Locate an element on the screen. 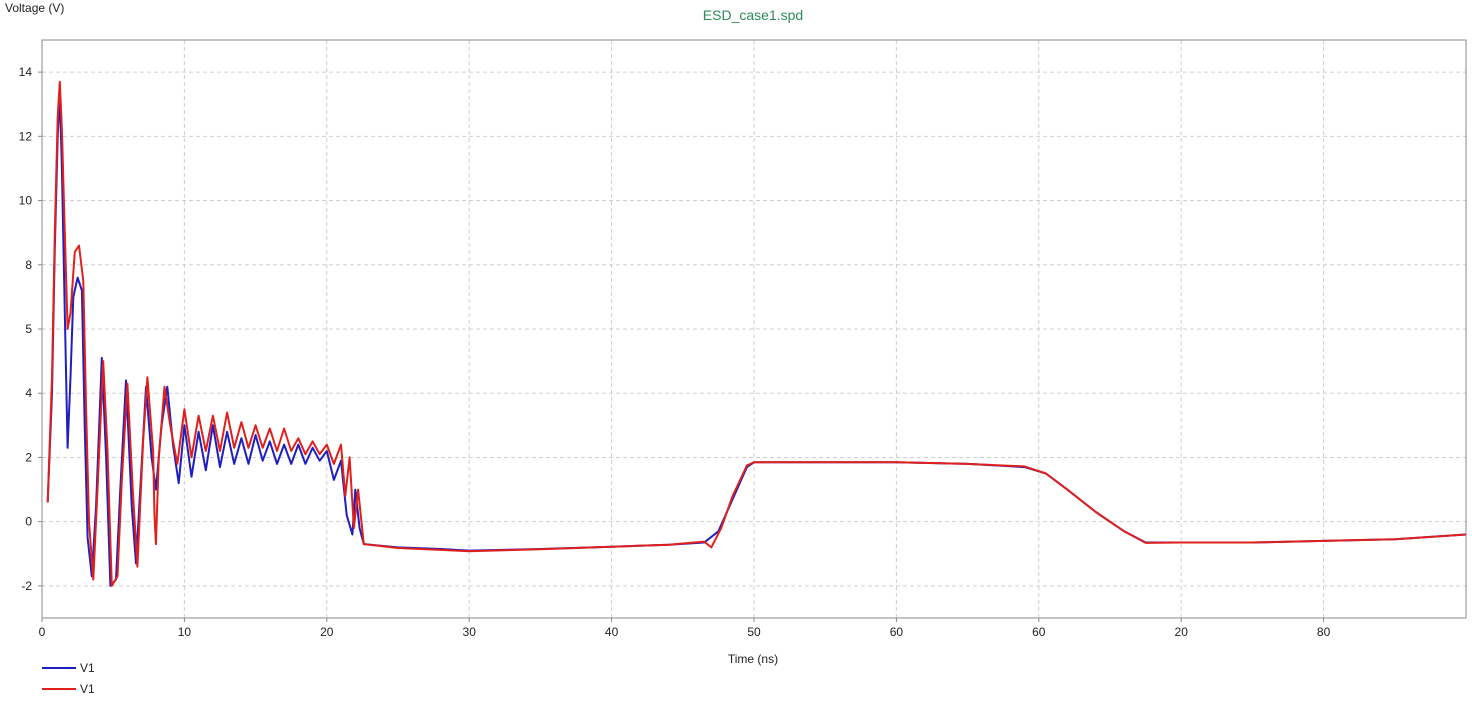  y-tick-label: 0 is located at coordinates (28, 522).